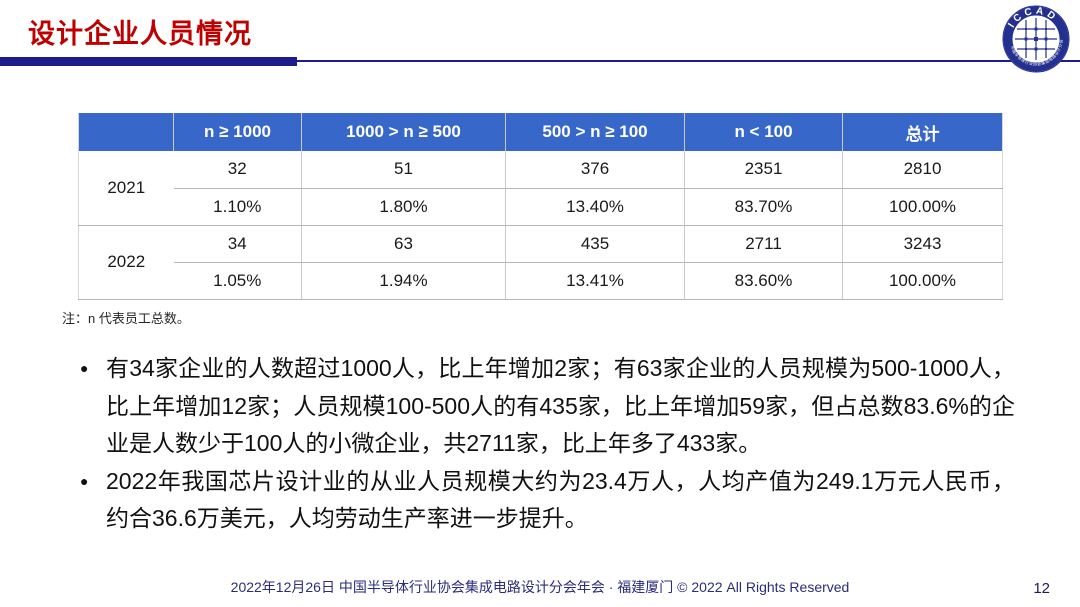 This screenshot has width=1080, height=607. Describe the element at coordinates (1041, 588) in the screenshot. I see `page-number: 12` at that location.